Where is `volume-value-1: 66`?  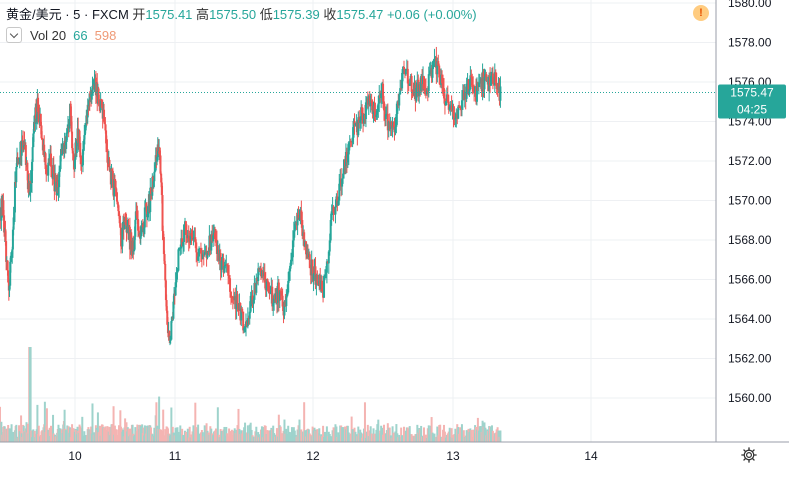 volume-value-1: 66 is located at coordinates (80, 35).